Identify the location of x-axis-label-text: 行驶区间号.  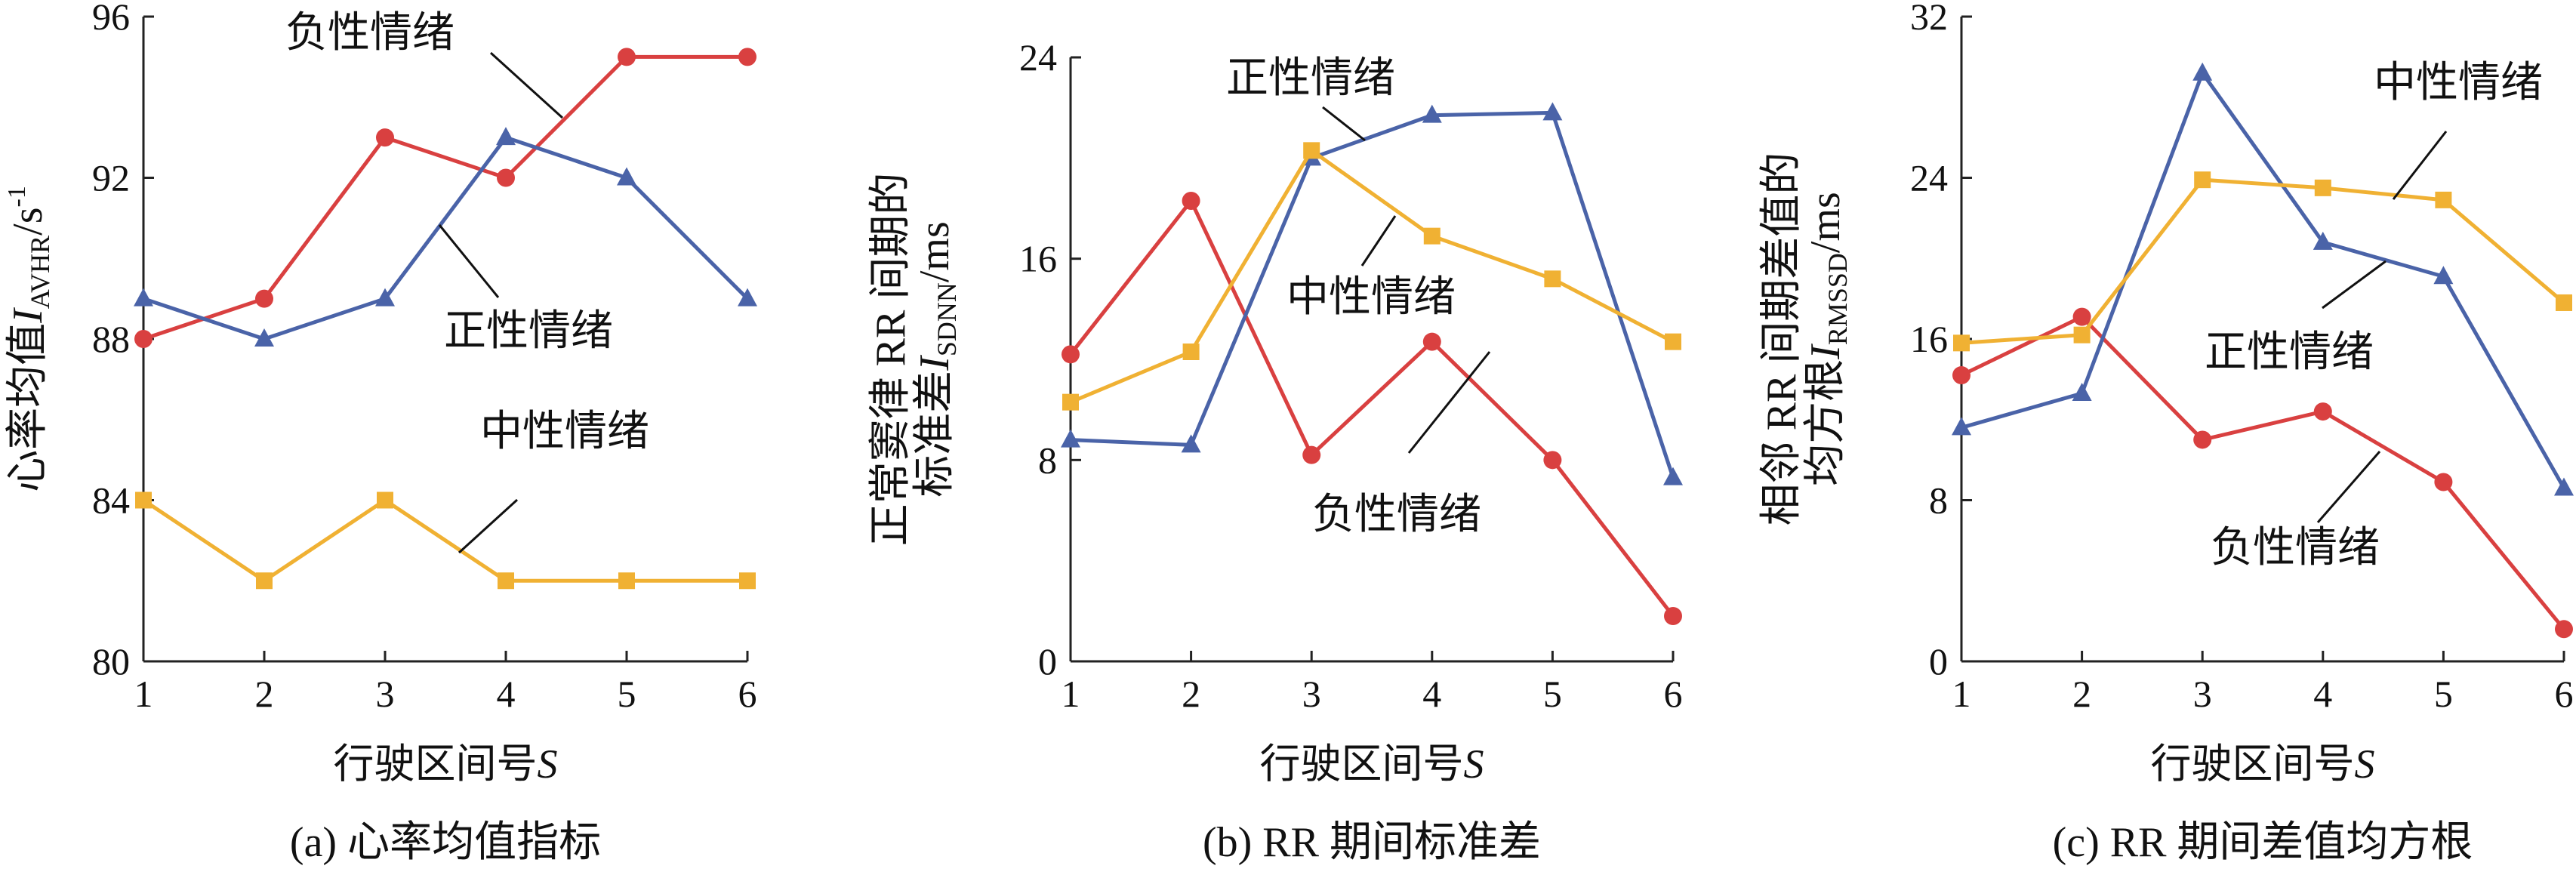
(1362, 764).